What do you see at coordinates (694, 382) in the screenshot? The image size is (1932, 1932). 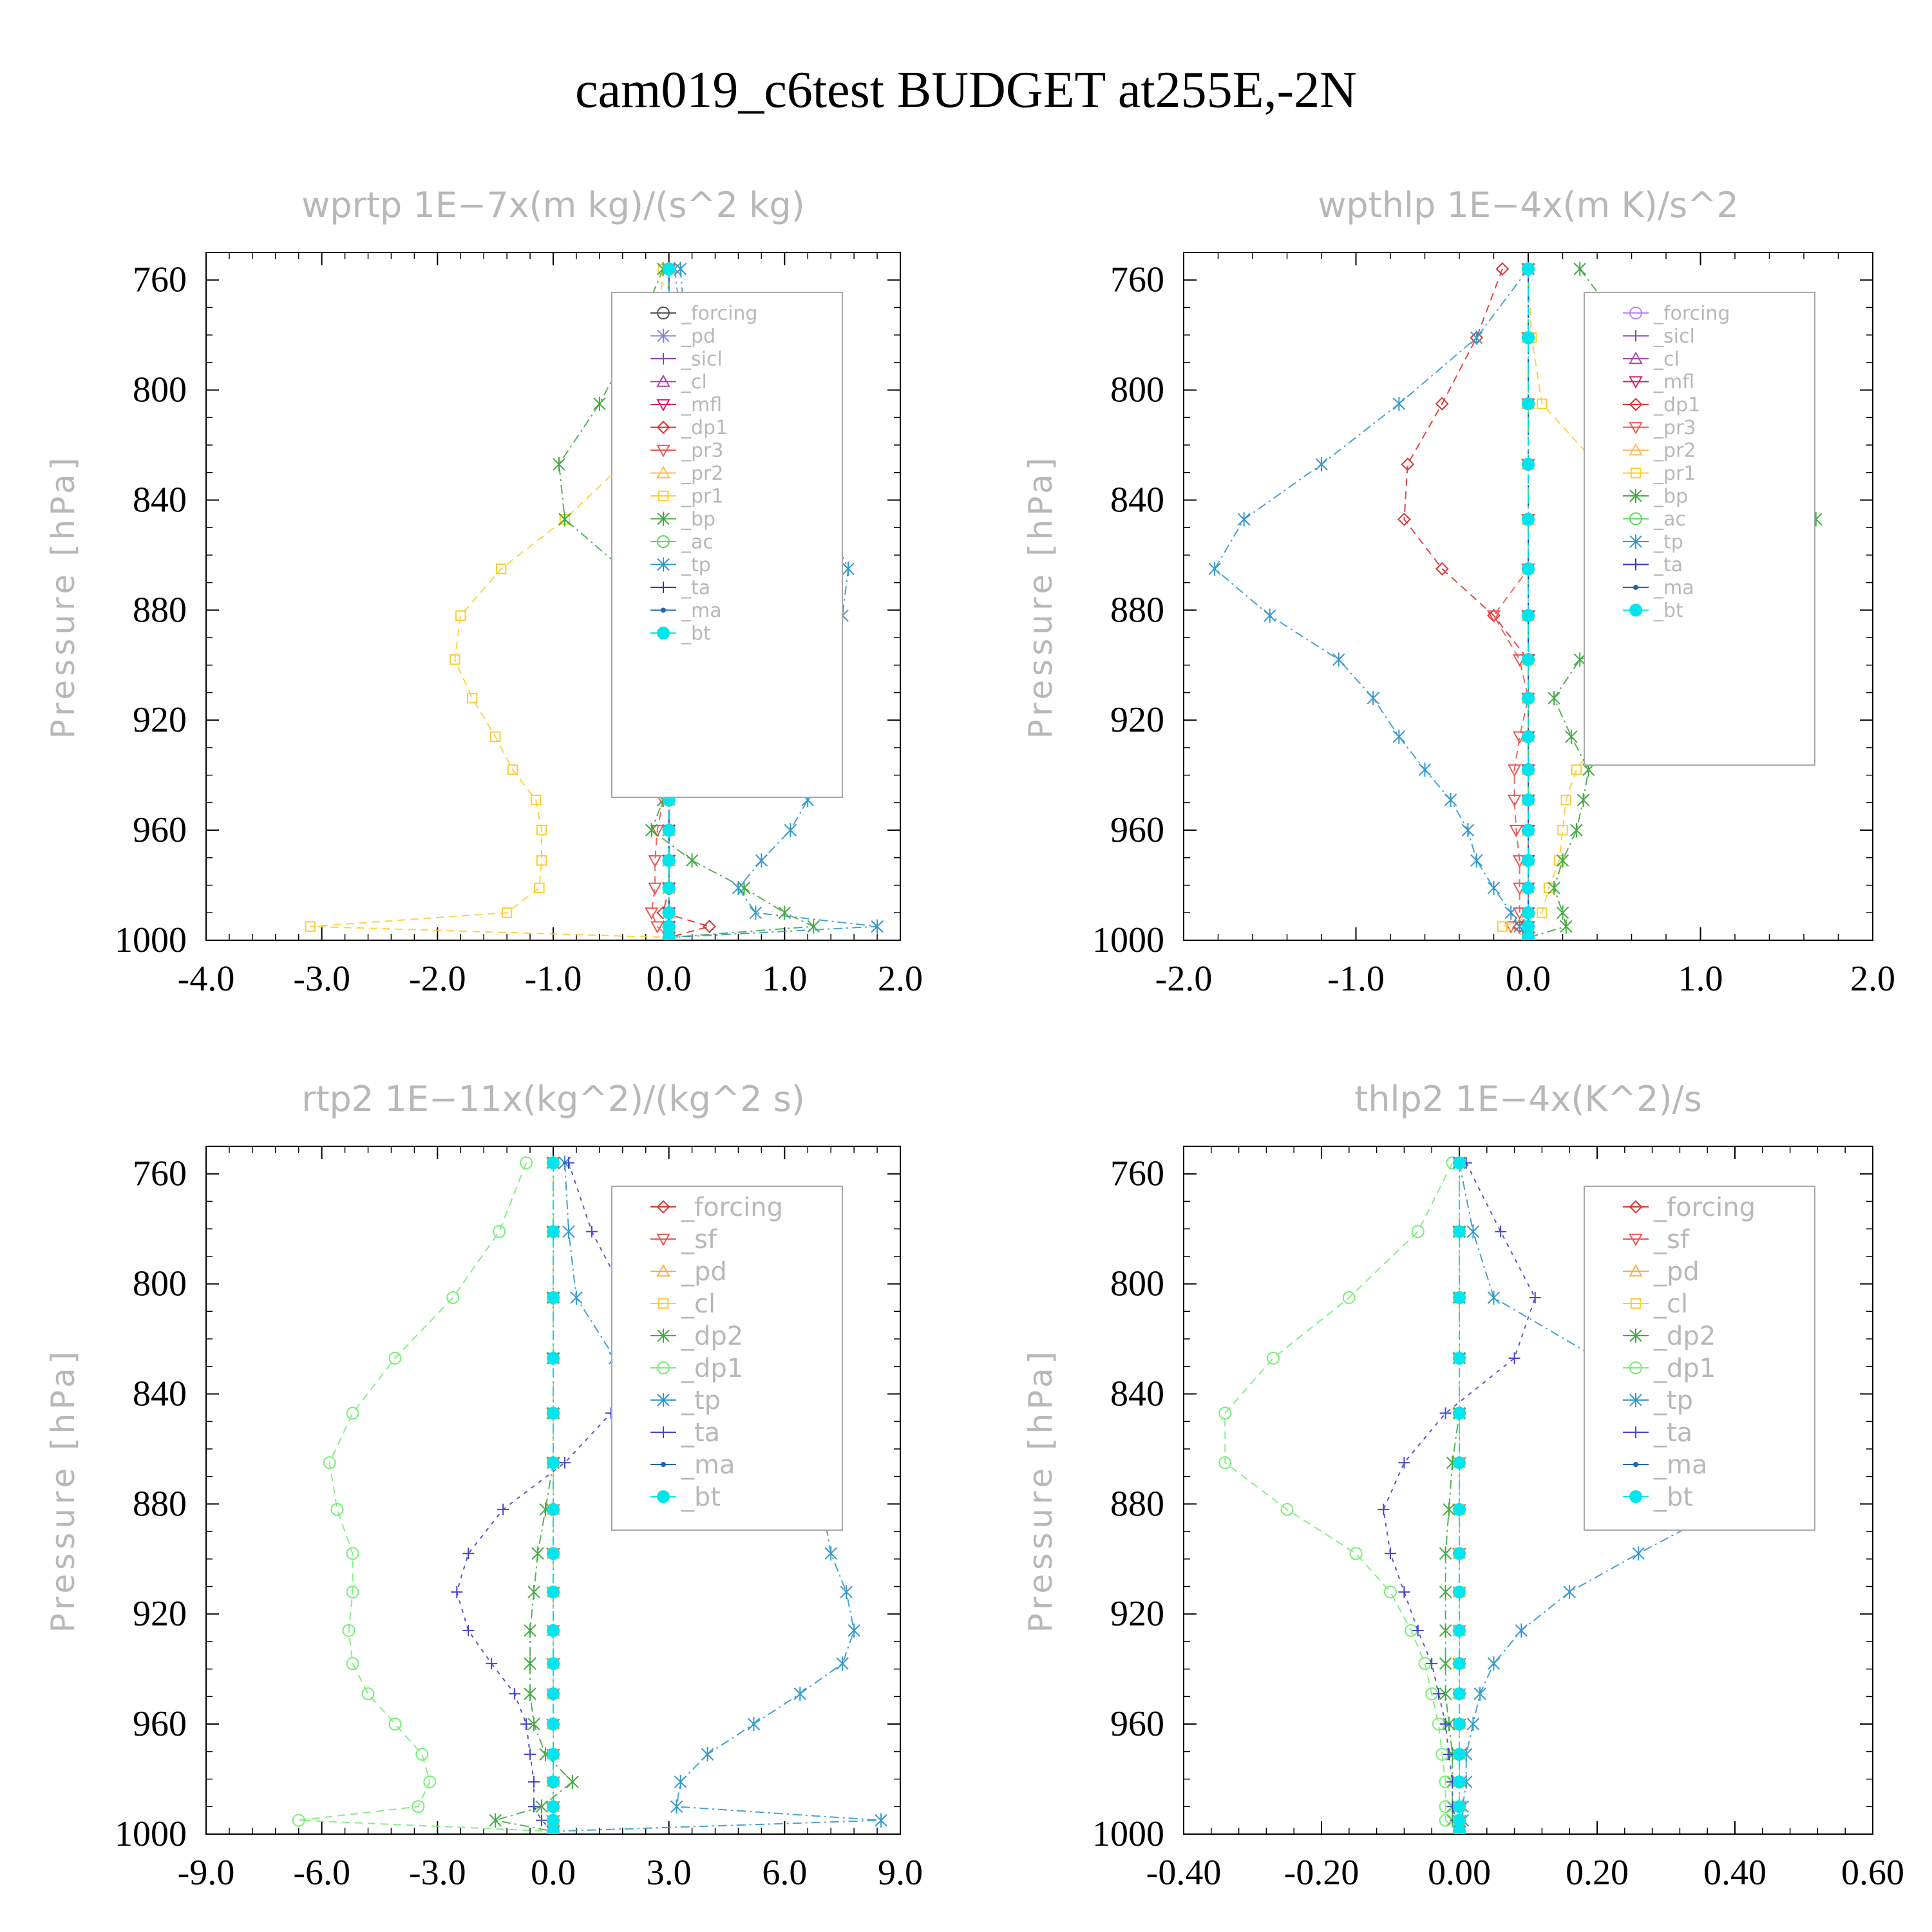 I see `legend-label: _cl` at bounding box center [694, 382].